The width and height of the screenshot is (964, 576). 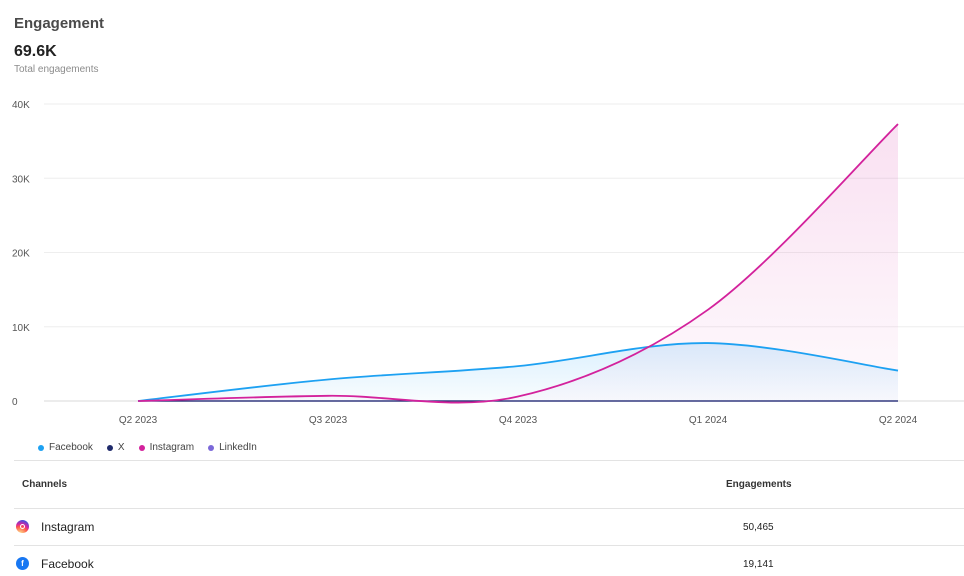 I want to click on channel-name: Facebook, so click(x=67, y=564).